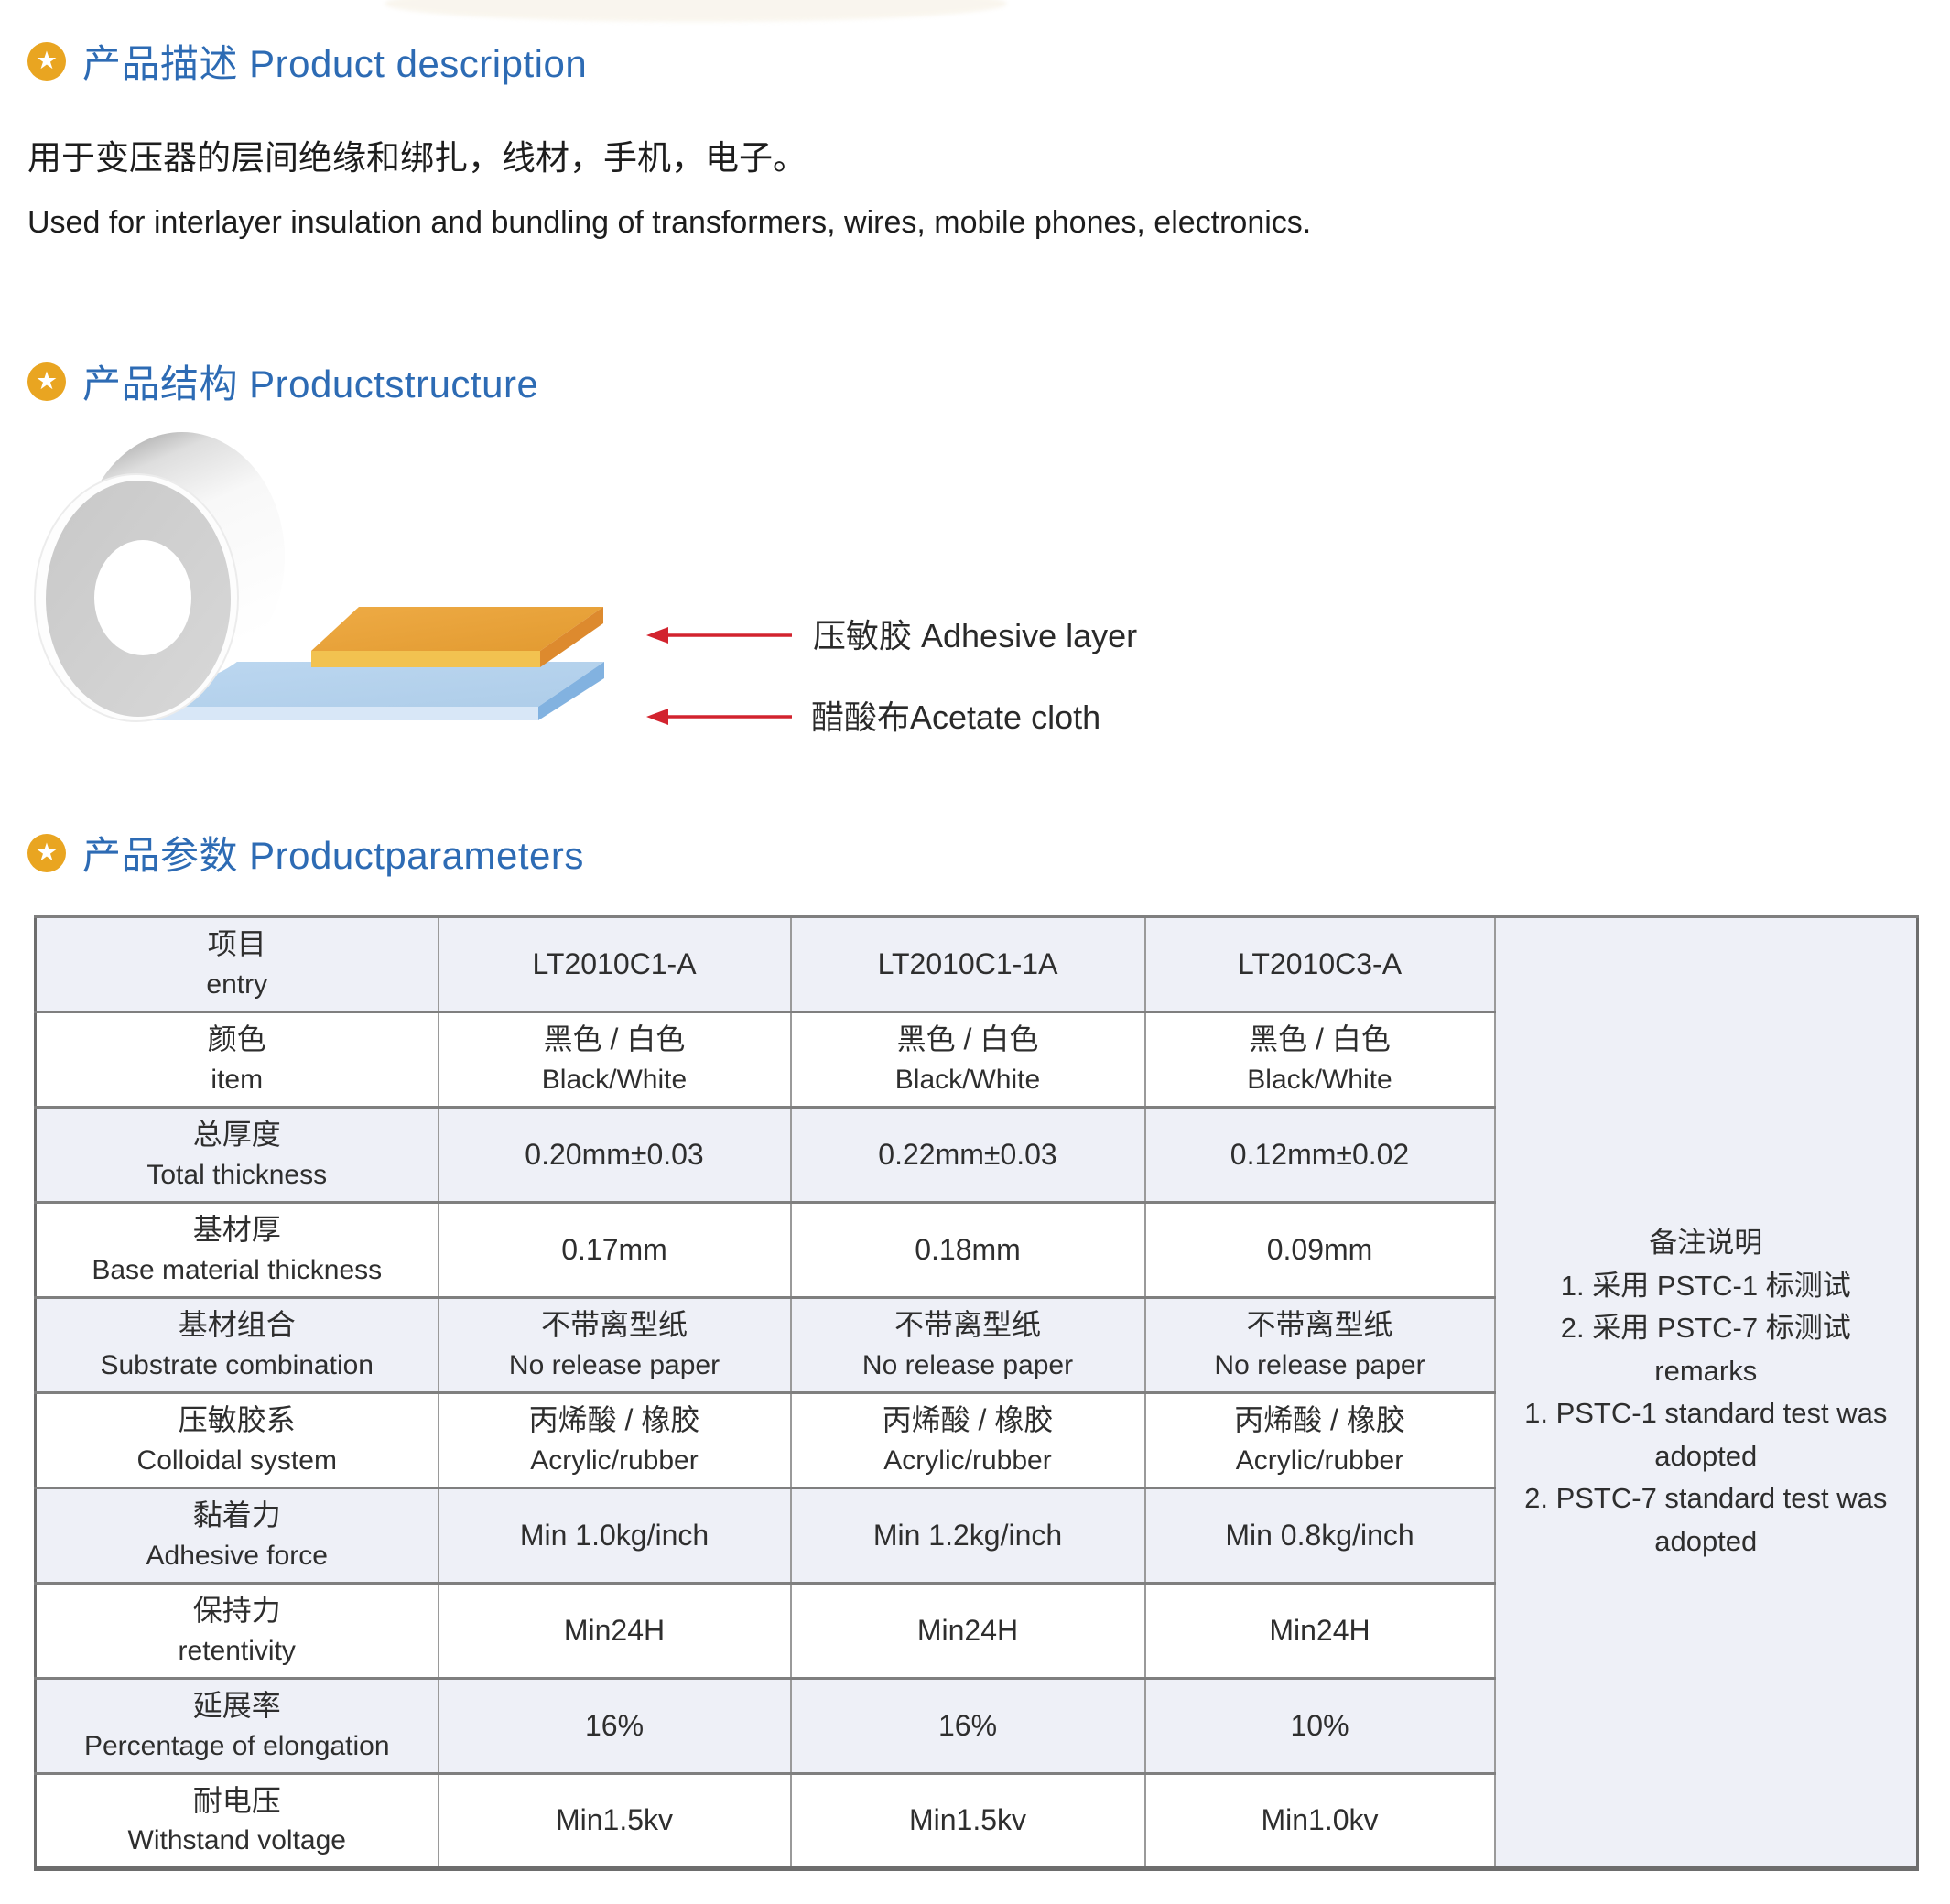 This screenshot has height=1904, width=1950. Describe the element at coordinates (236, 1345) in the screenshot. I see `row-label: 基材组合 Substrate combination` at that location.